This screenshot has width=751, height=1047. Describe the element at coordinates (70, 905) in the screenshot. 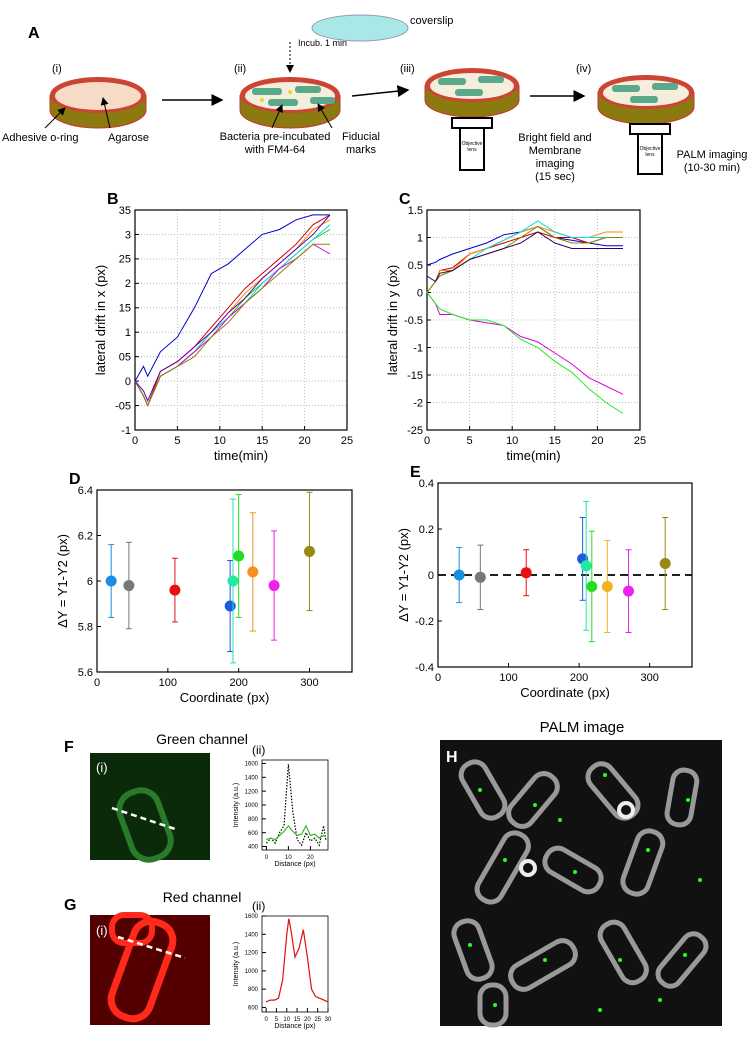

I see `panel-letter: G` at that location.